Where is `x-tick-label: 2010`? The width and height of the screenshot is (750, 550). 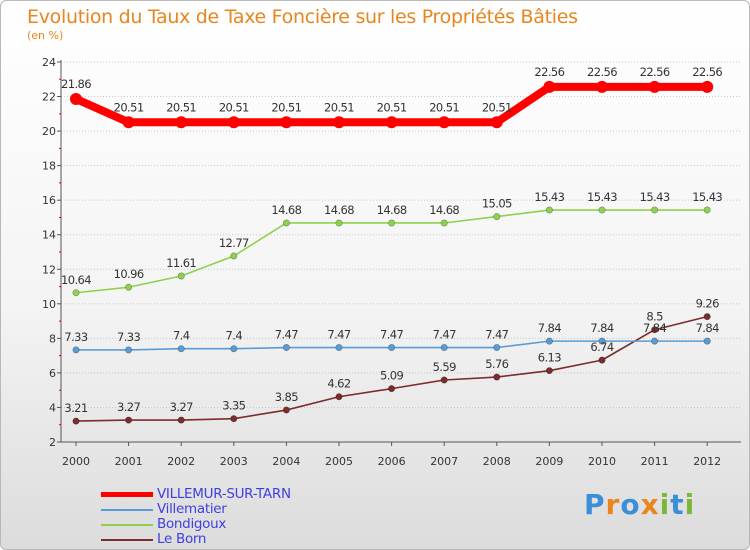 x-tick-label: 2010 is located at coordinates (602, 461).